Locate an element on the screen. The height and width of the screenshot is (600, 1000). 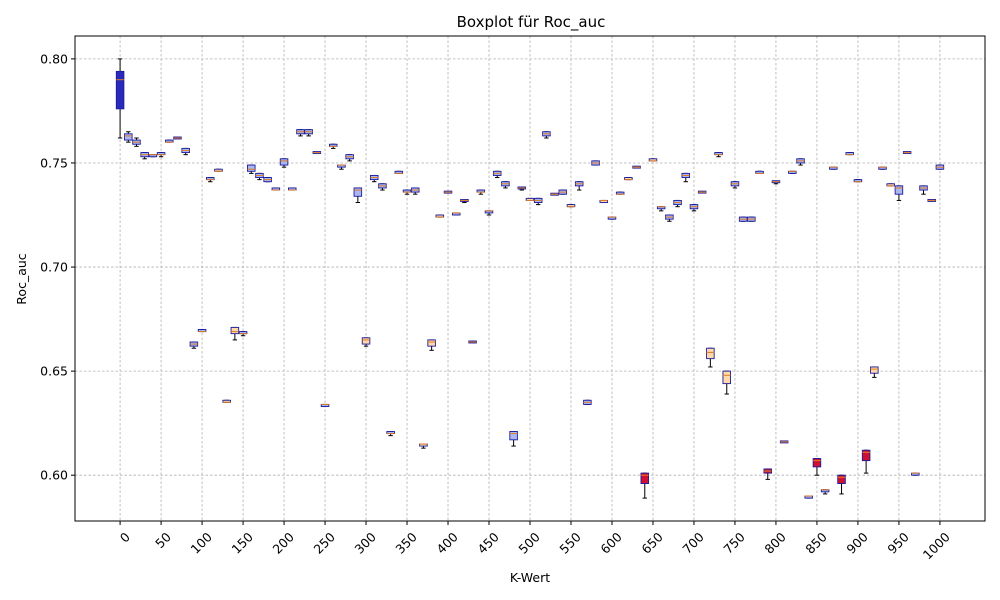
x-tick-label: 650 is located at coordinates (652, 543).